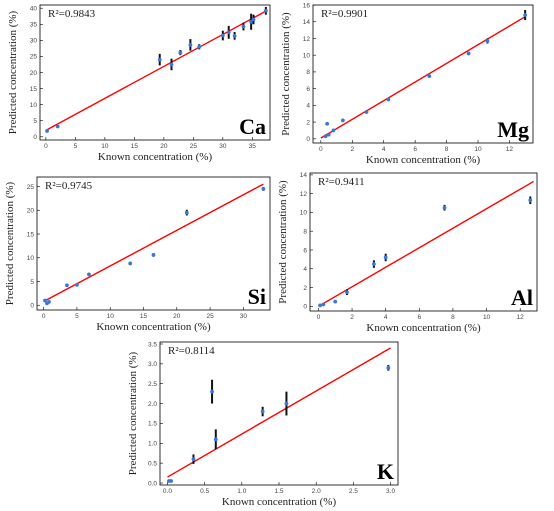 Image resolution: width=554 pixels, height=511 pixels. Describe the element at coordinates (386, 317) in the screenshot. I see `x-tick-label: 4` at that location.